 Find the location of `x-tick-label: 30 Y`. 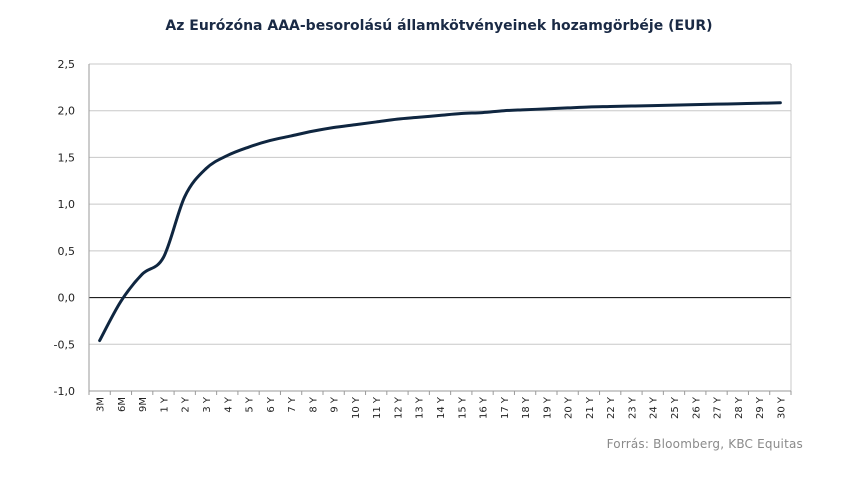

x-tick-label: 30 Y is located at coordinates (781, 407).